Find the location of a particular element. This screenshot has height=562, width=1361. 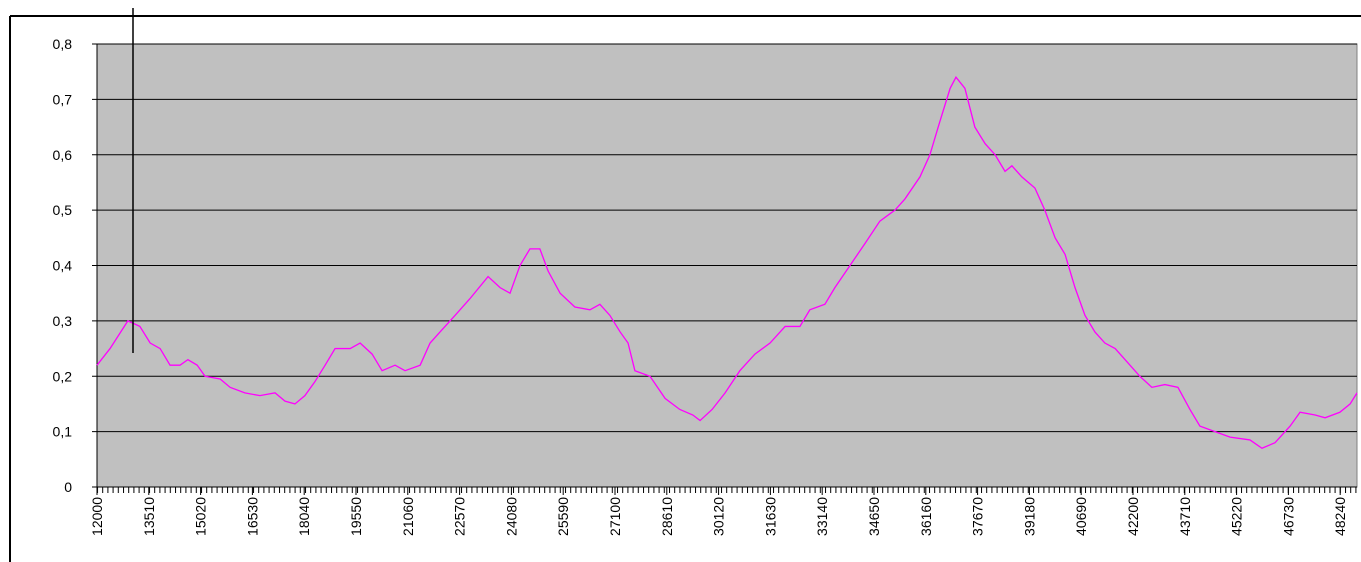

x-tick-label: 21060 is located at coordinates (408, 516).